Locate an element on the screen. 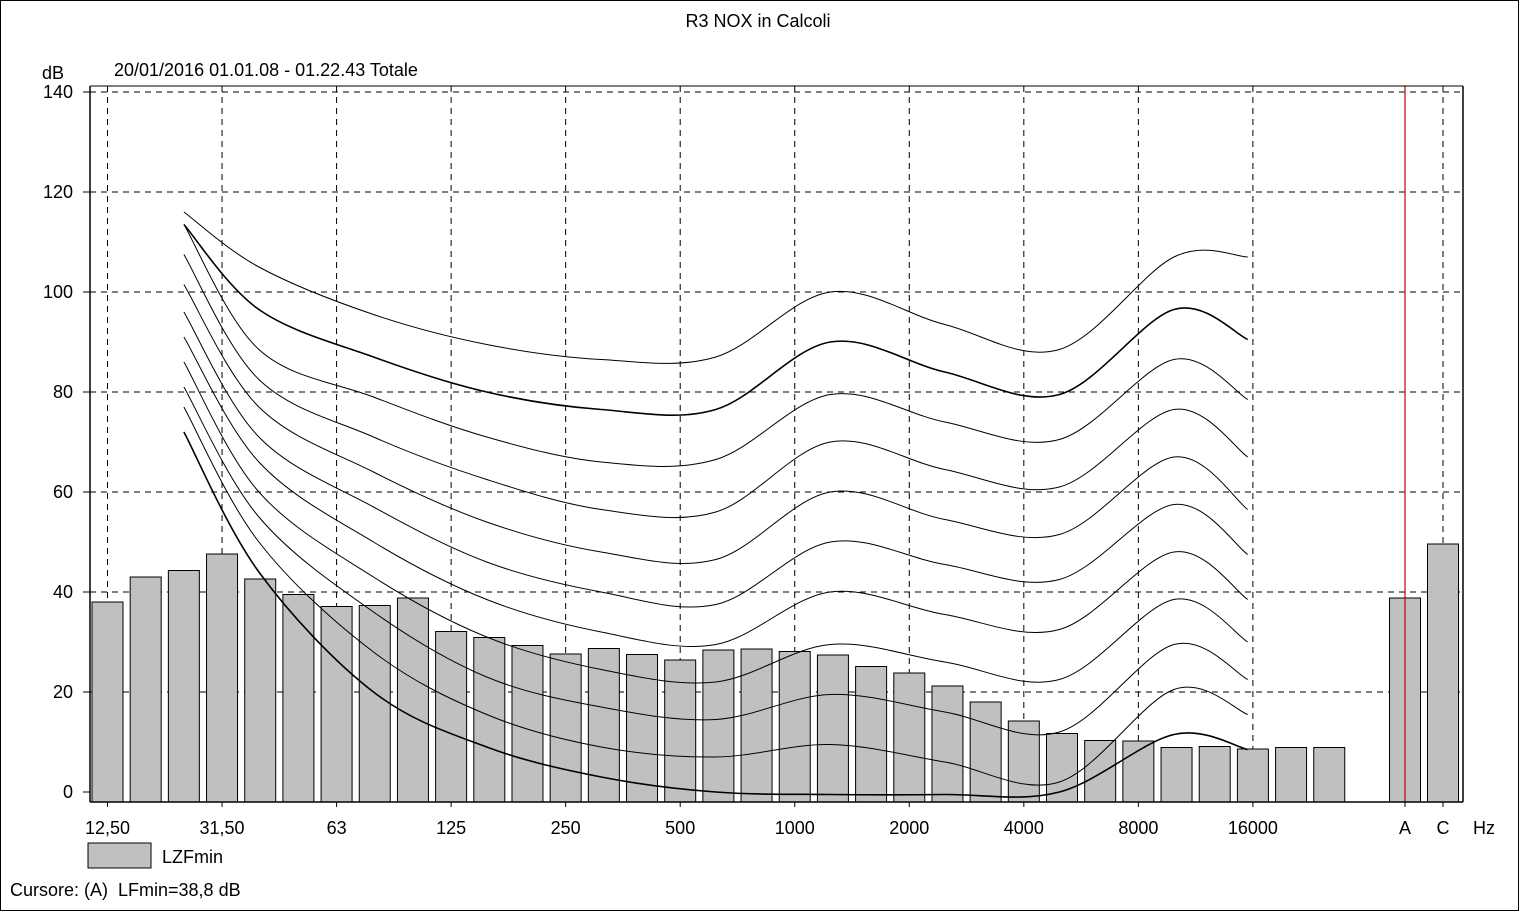 This screenshot has height=911, width=1519. x-tick-label: A is located at coordinates (1405, 828).